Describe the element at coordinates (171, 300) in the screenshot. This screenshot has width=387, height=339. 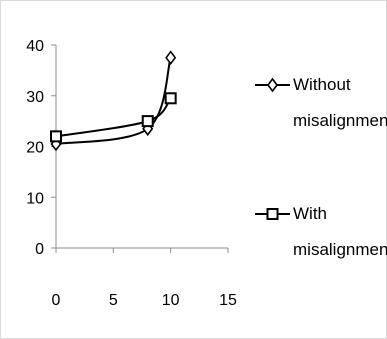
I see `x-tick-label: 10` at that location.